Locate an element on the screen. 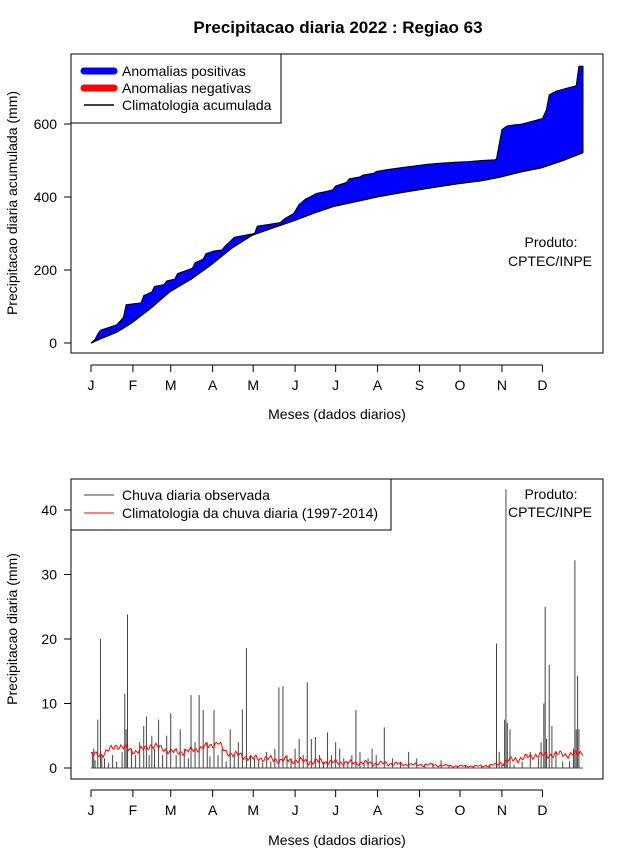 The width and height of the screenshot is (640, 850). product-label-line2: CPTEC/INPE is located at coordinates (550, 261).